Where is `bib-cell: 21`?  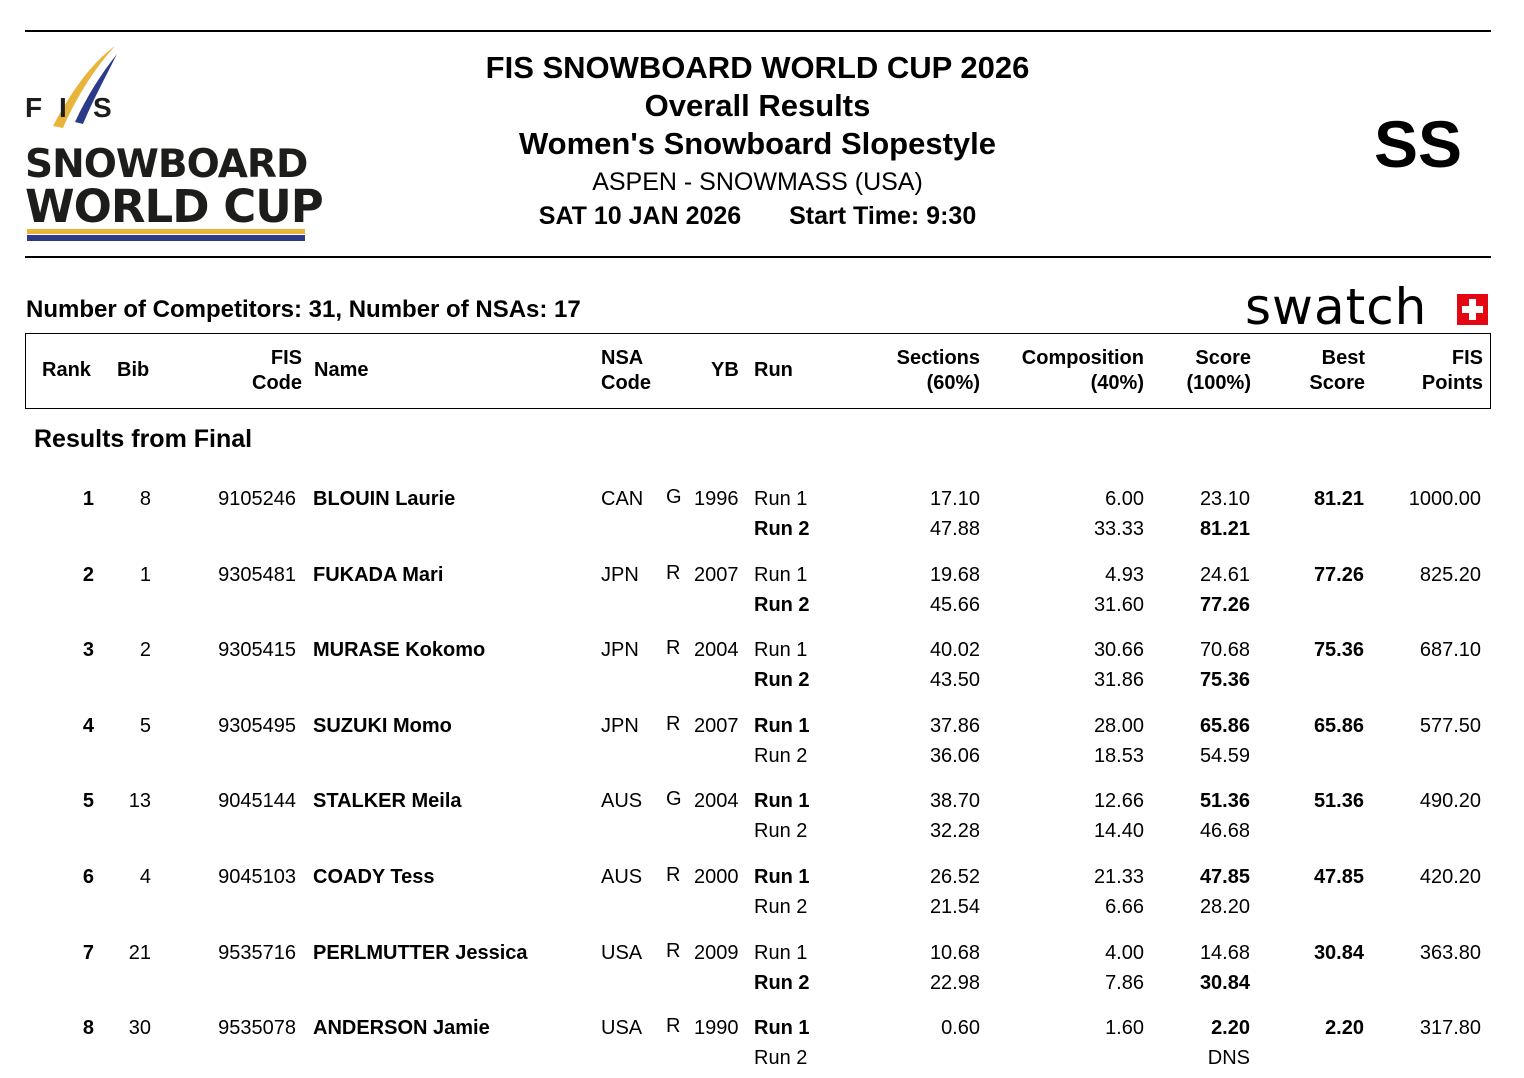
bib-cell: 21 is located at coordinates (139, 952).